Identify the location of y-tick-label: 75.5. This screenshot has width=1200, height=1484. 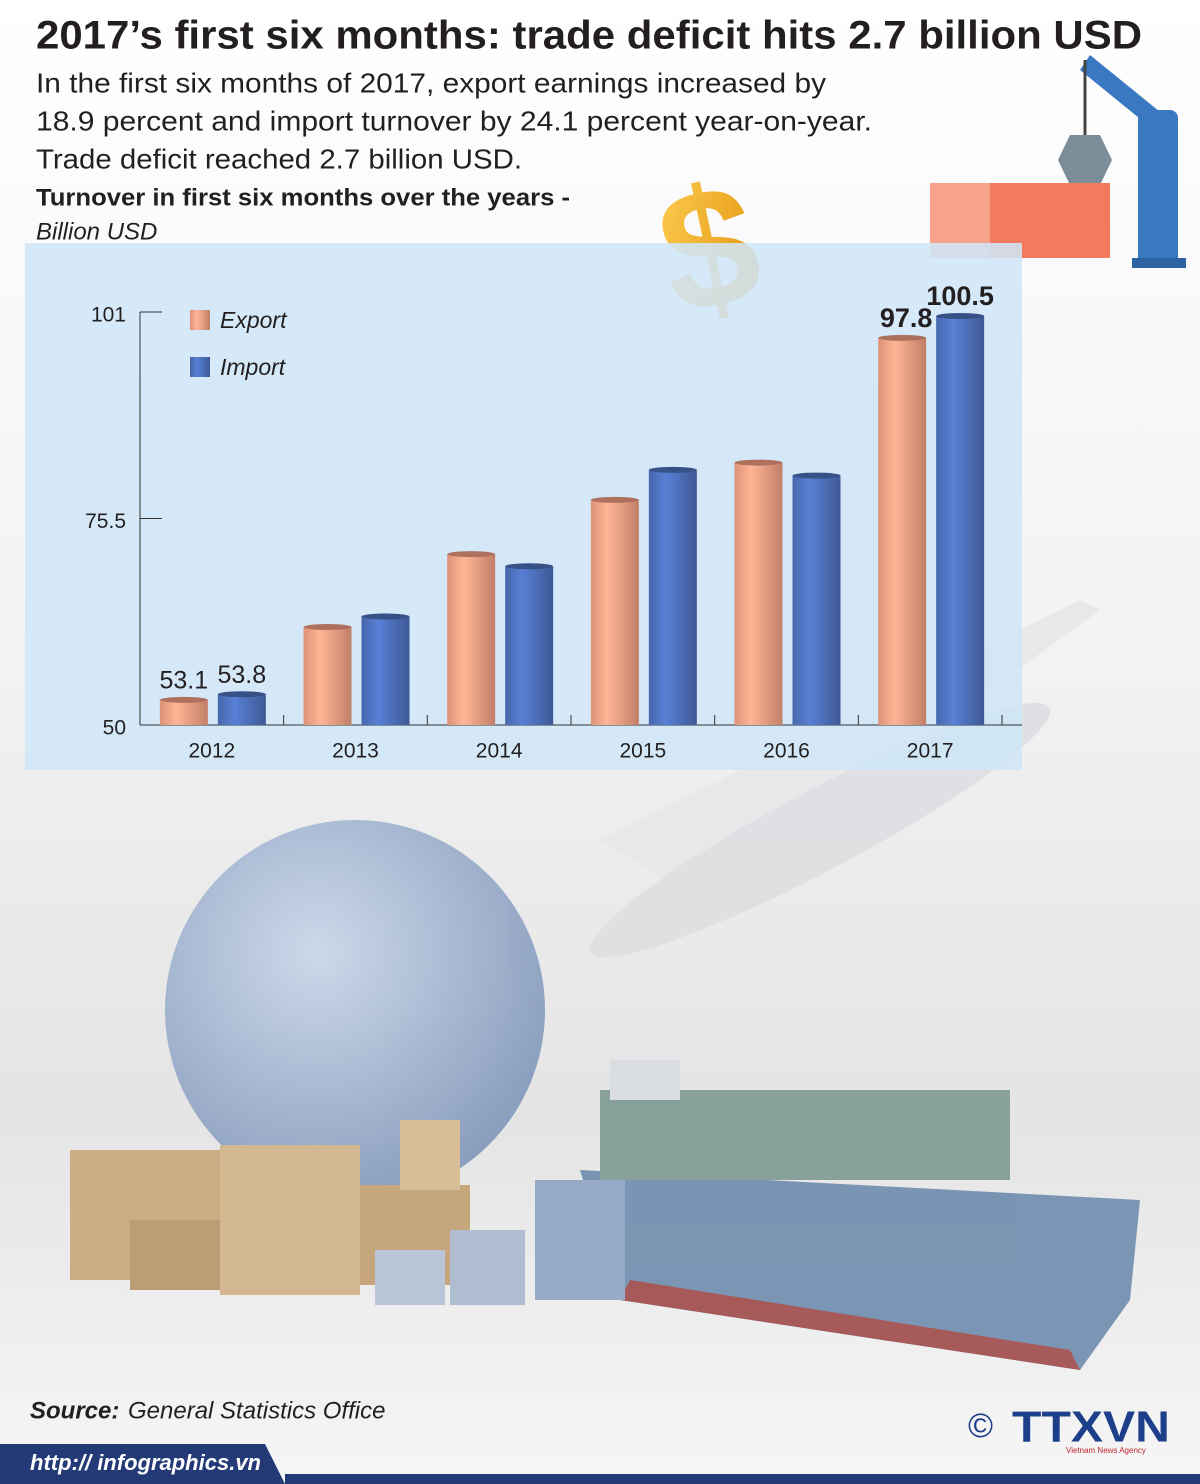
(105, 521).